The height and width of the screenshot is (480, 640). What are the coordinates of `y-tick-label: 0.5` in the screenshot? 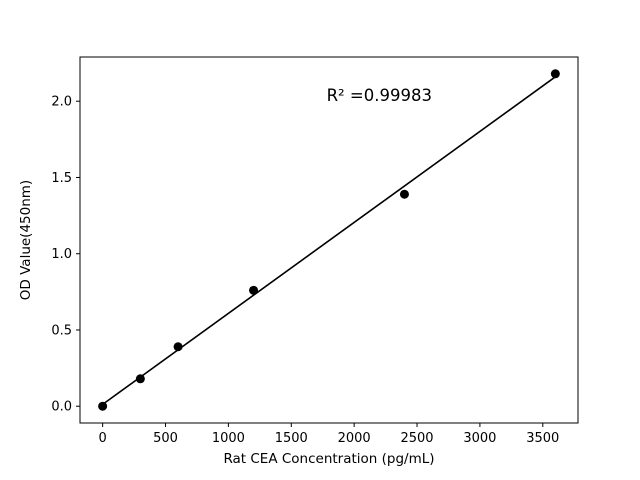 It's located at (61, 330).